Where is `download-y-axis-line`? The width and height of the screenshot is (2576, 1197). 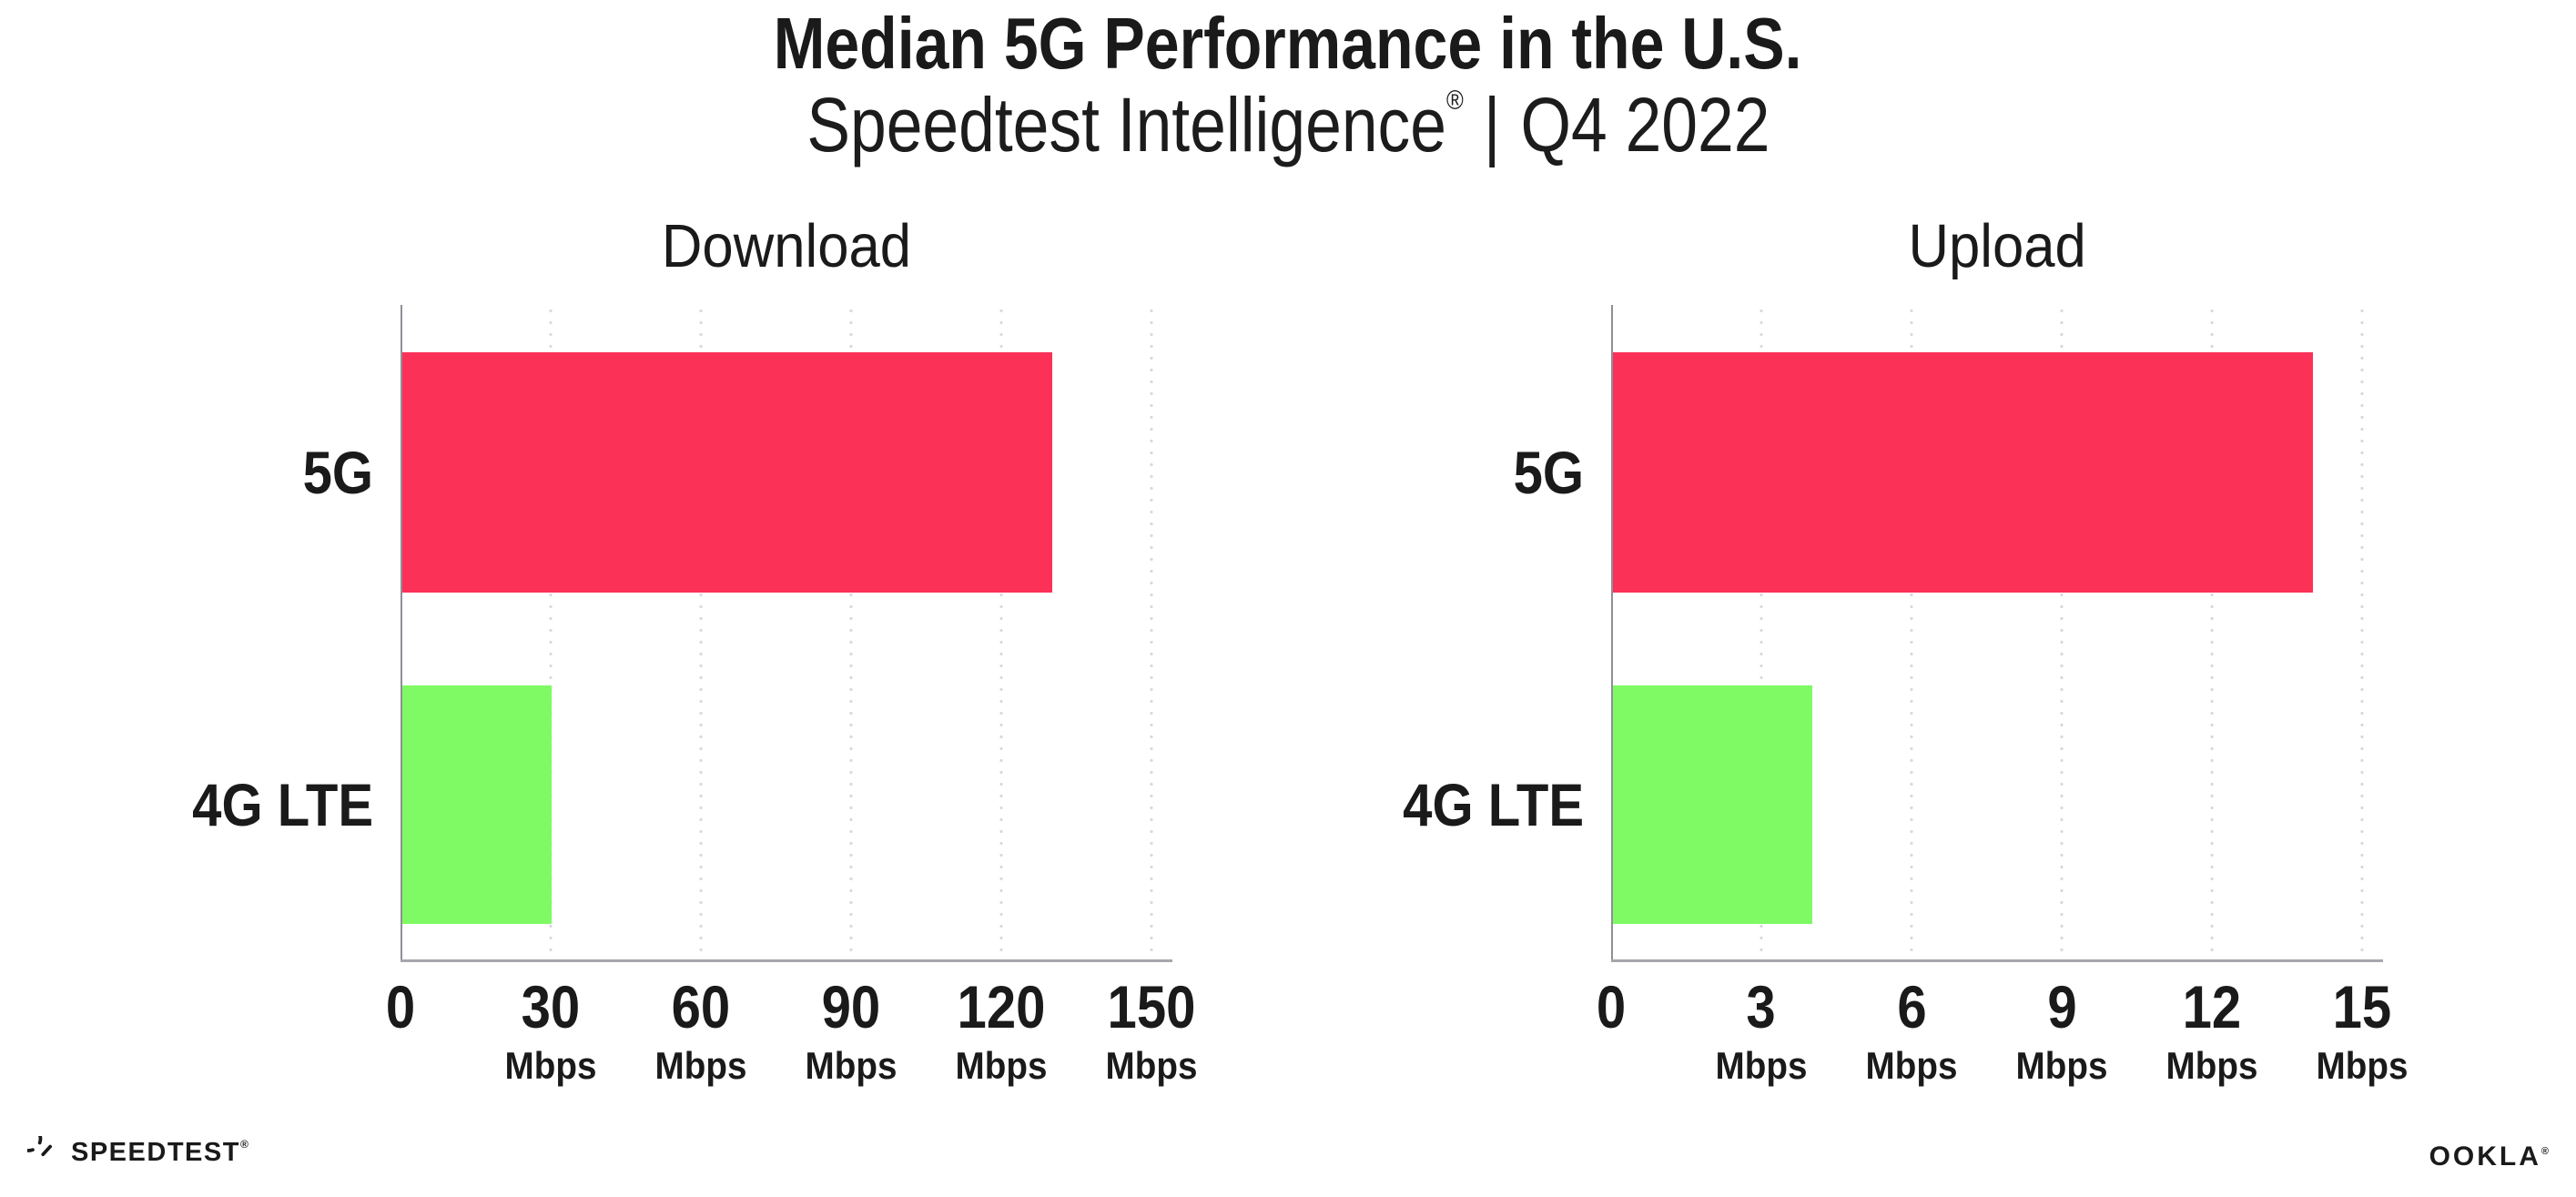
download-y-axis-line is located at coordinates (401, 633).